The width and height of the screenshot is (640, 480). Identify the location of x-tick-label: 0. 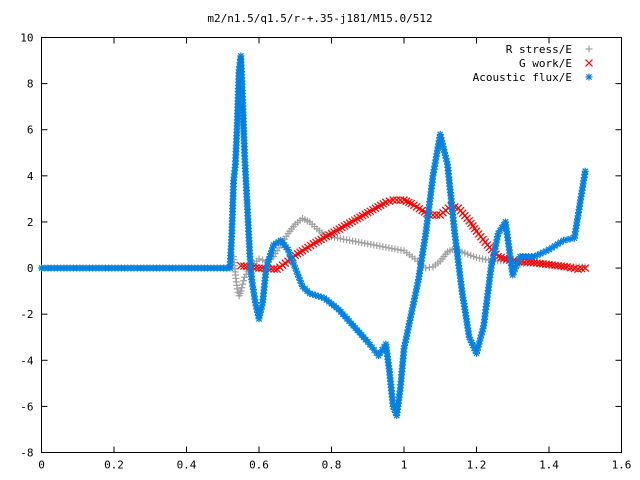
(41, 465).